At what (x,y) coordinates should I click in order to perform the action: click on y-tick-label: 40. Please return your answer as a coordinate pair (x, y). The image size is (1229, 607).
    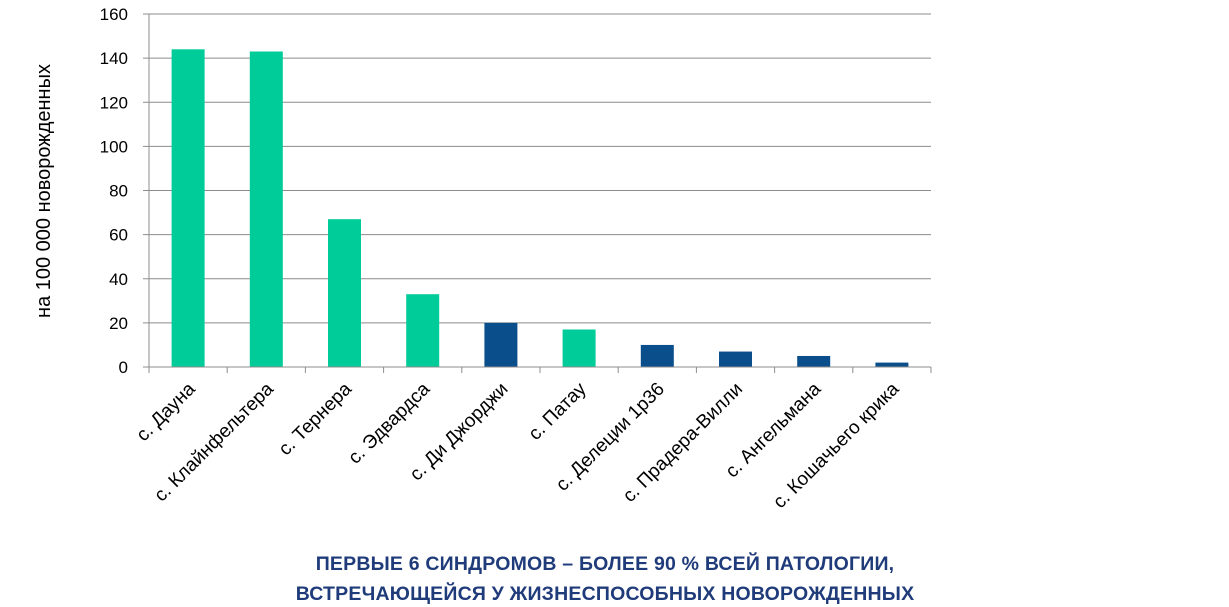
    Looking at the image, I should click on (118, 279).